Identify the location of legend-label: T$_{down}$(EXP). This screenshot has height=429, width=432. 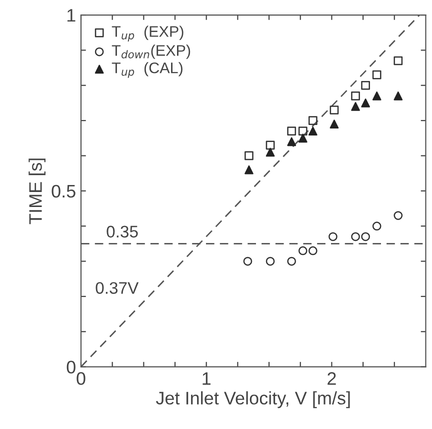
(151, 51).